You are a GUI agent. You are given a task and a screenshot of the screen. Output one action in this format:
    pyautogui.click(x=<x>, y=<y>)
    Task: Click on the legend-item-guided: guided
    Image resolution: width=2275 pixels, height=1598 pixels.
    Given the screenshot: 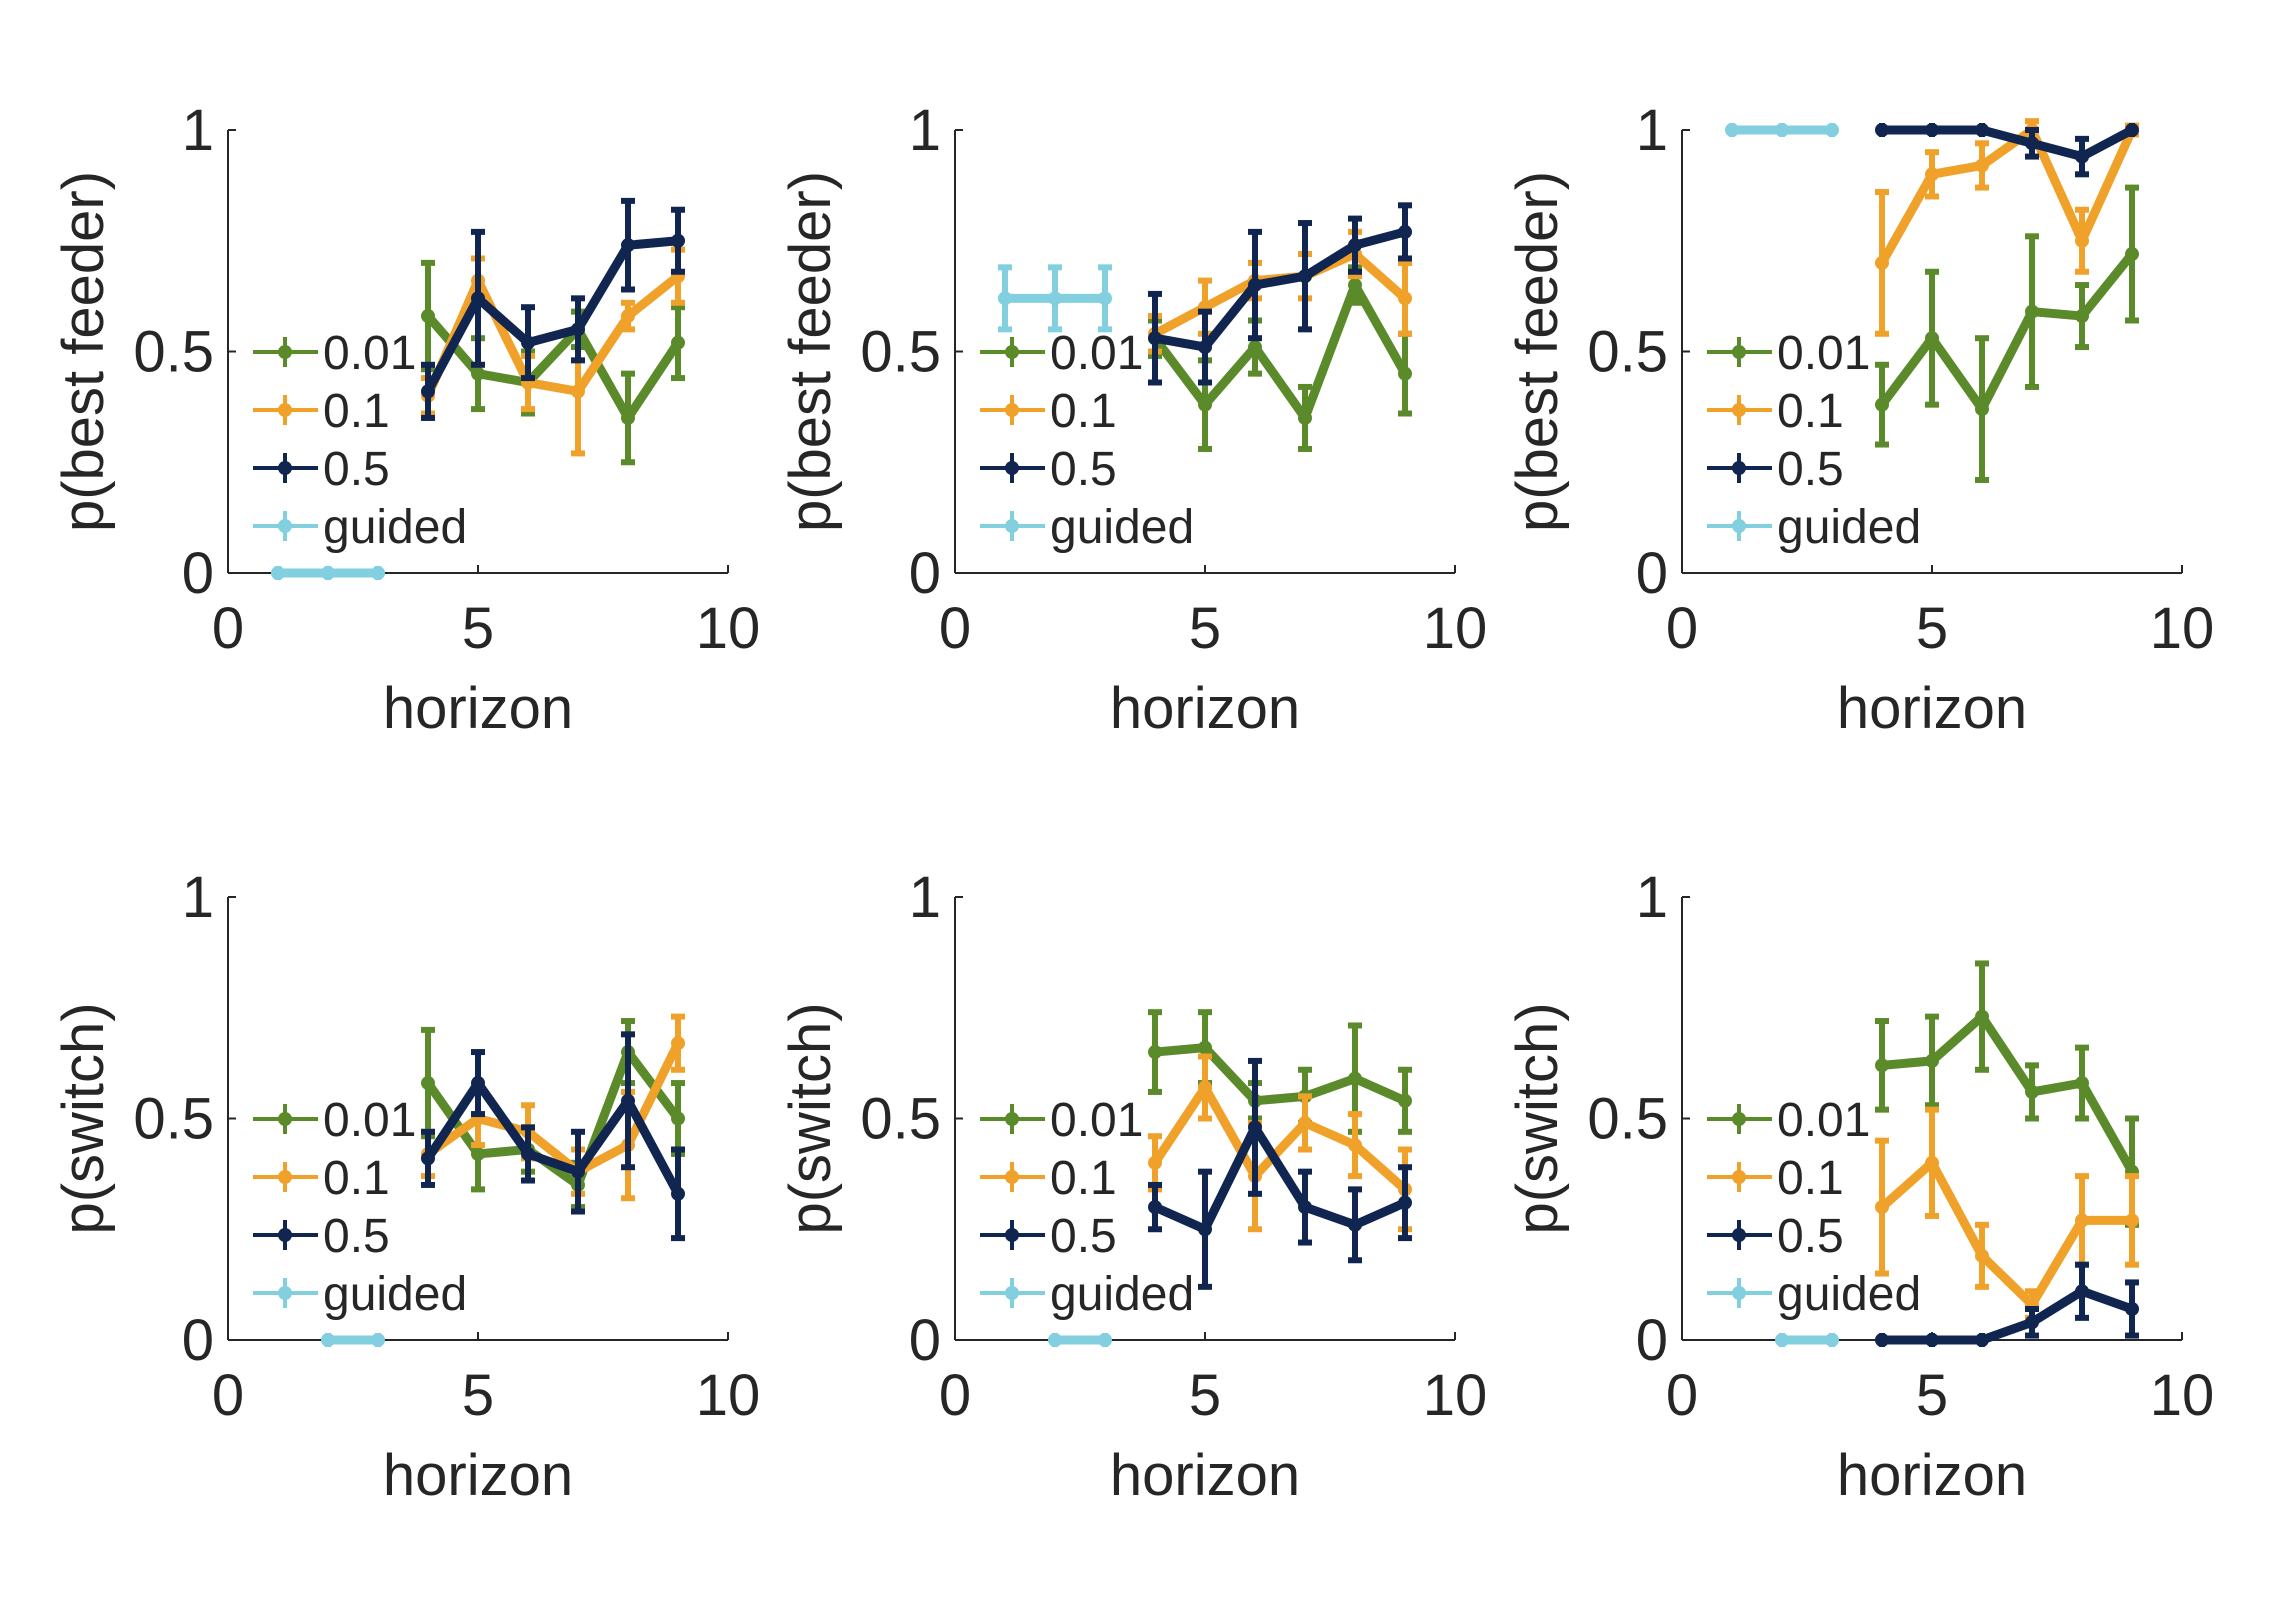 What is the action you would take?
    pyautogui.click(x=1814, y=527)
    